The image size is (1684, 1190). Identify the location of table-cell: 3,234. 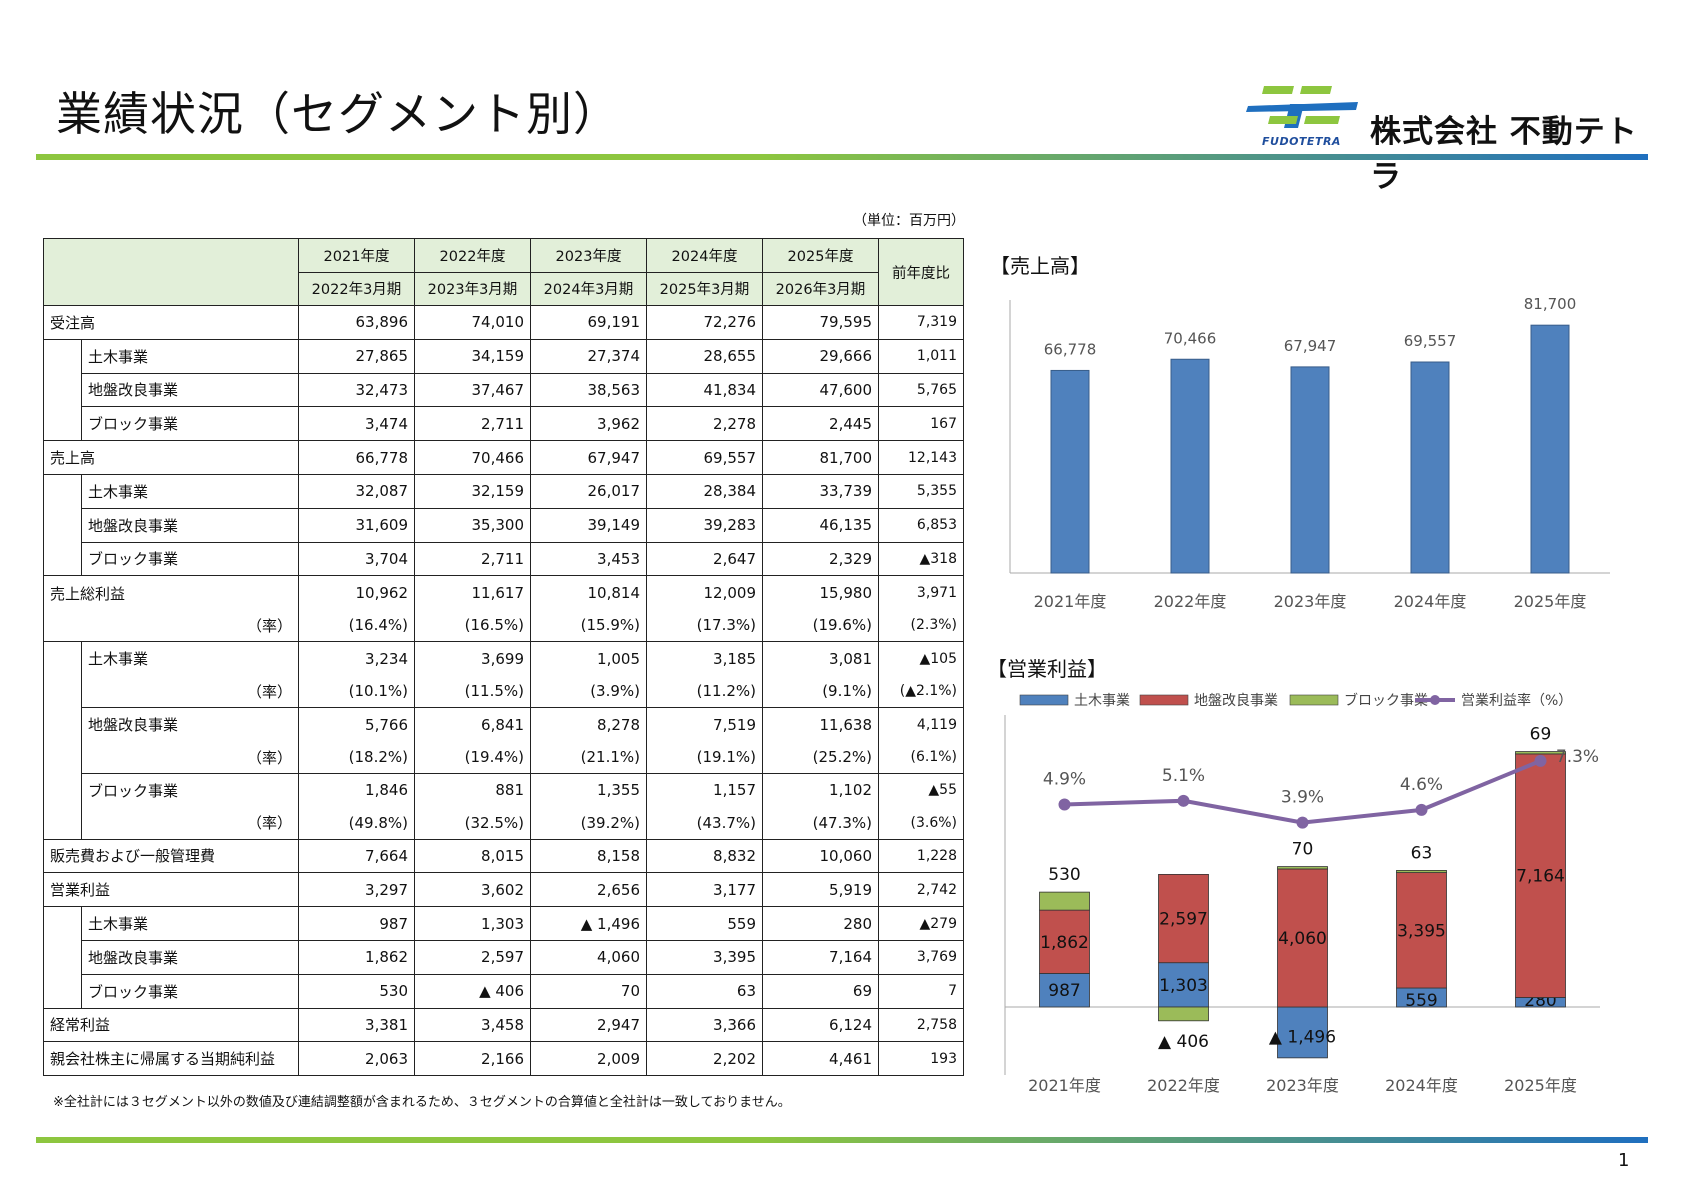
(356, 658).